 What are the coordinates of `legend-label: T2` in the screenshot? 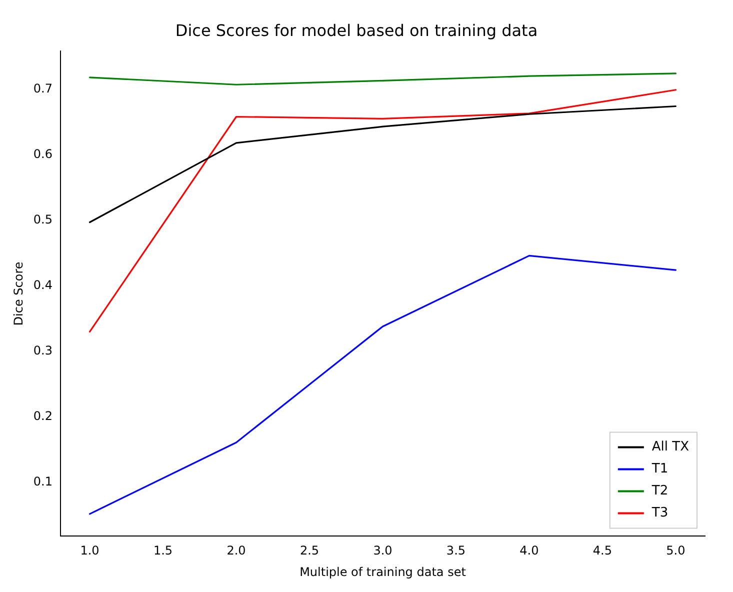 It's located at (659, 491).